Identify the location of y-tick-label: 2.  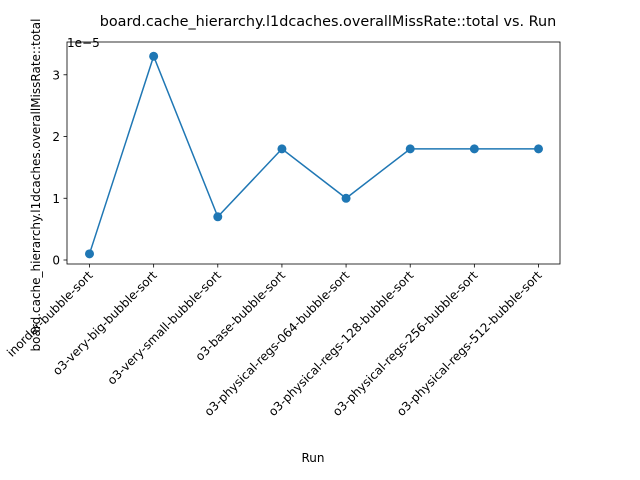
(56, 137).